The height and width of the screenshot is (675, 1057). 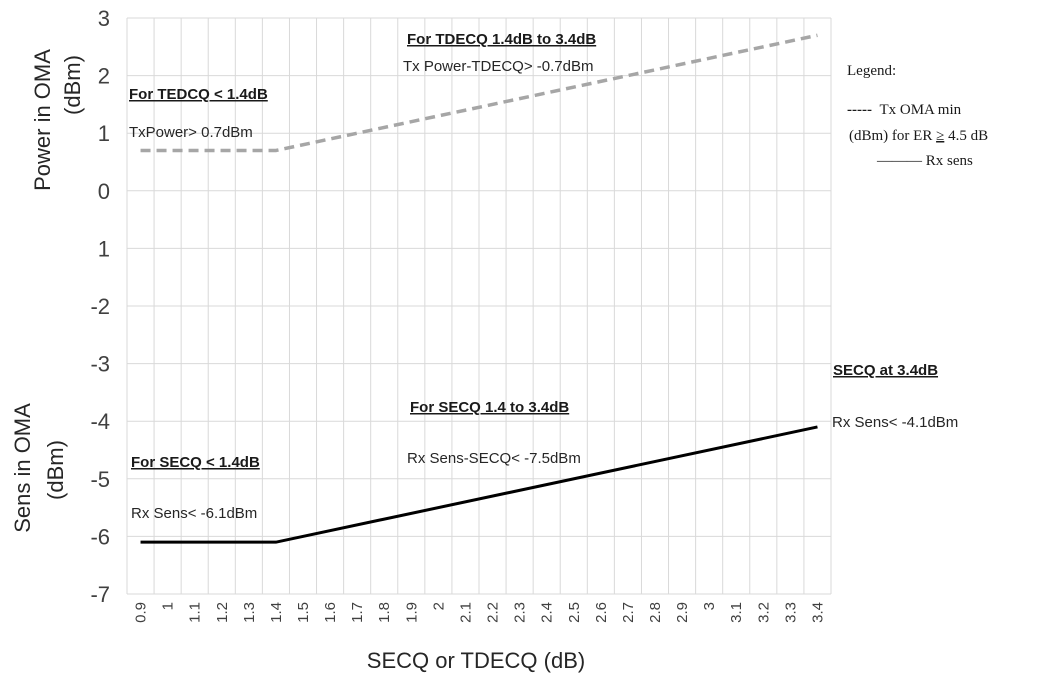 I want to click on legend-item-tx-oma: ----- Tx OMA min, so click(x=904, y=110).